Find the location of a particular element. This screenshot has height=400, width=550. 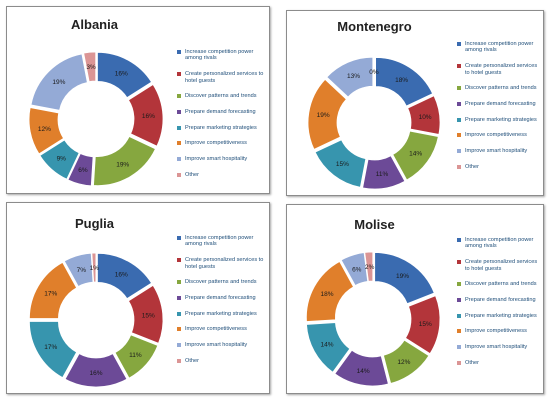

data-label: 9% is located at coordinates (62, 159).